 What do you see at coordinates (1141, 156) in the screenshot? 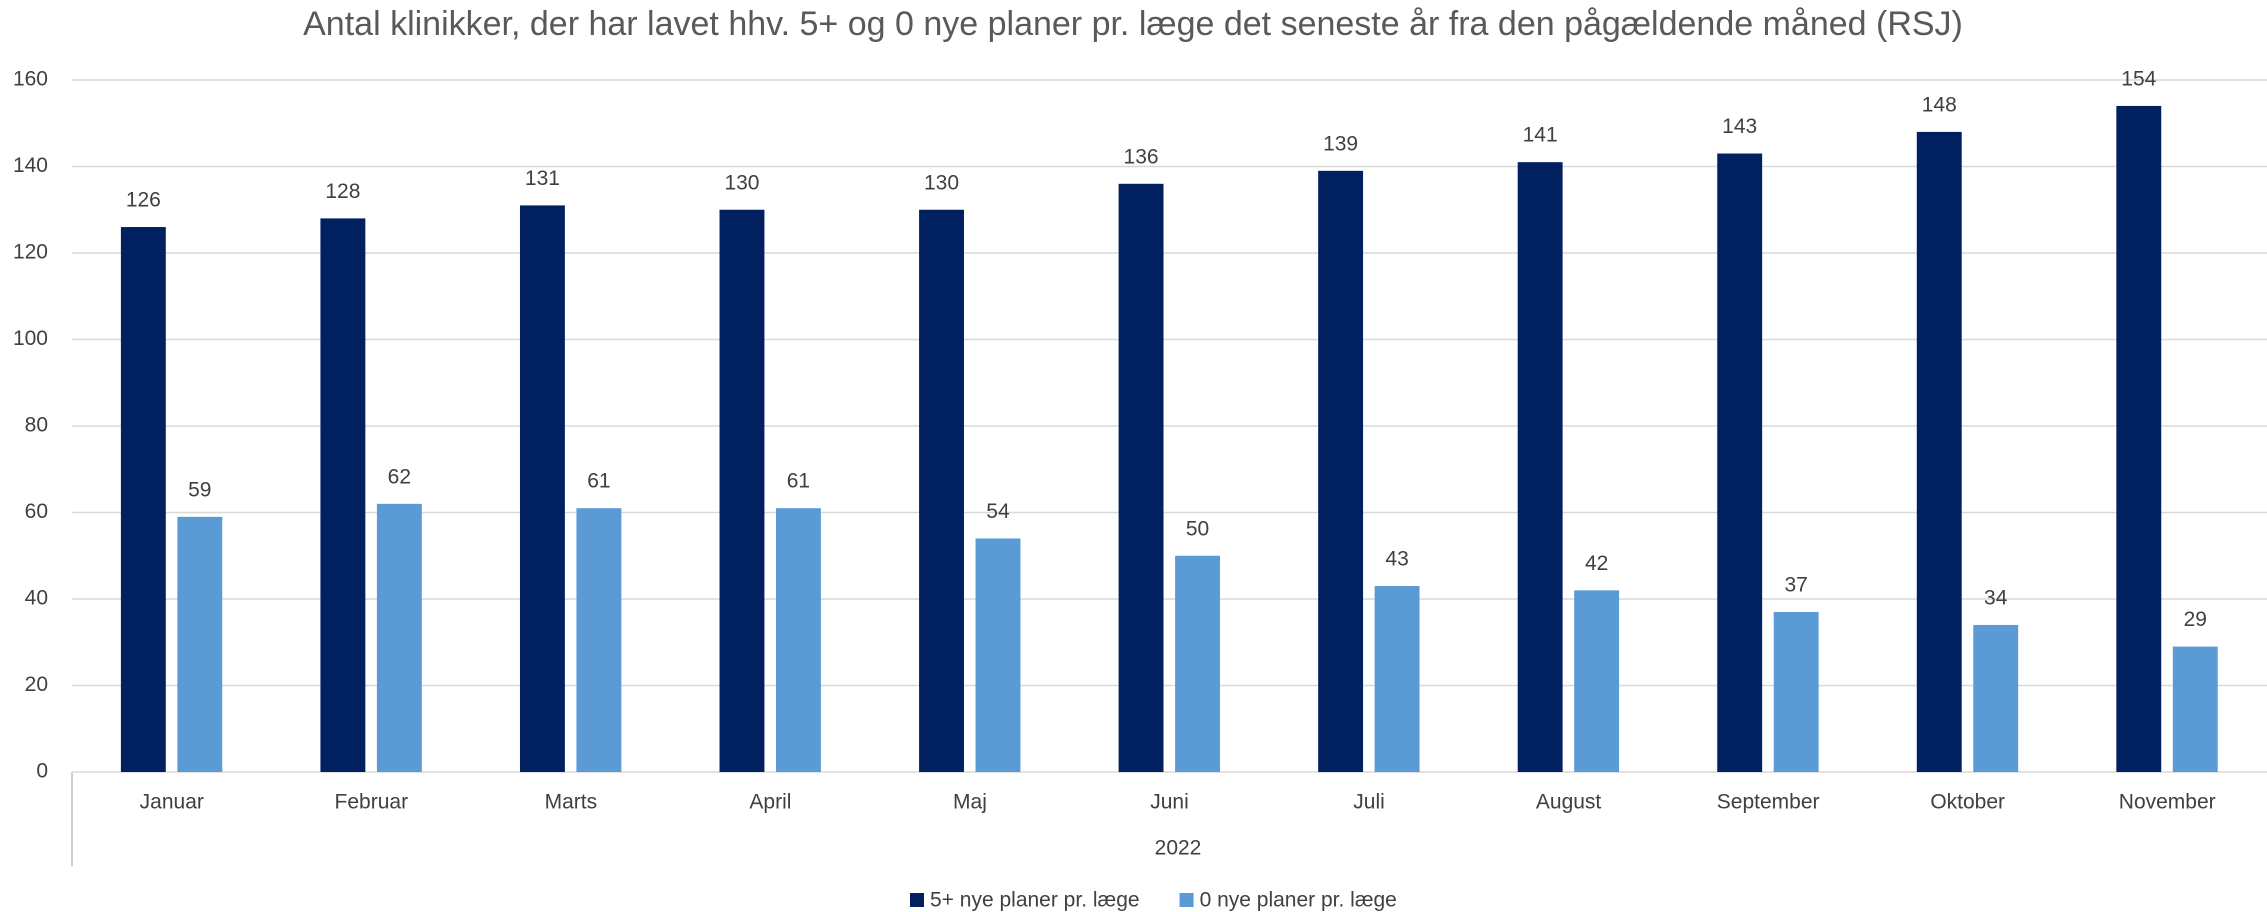
I see `data-label: 136` at bounding box center [1141, 156].